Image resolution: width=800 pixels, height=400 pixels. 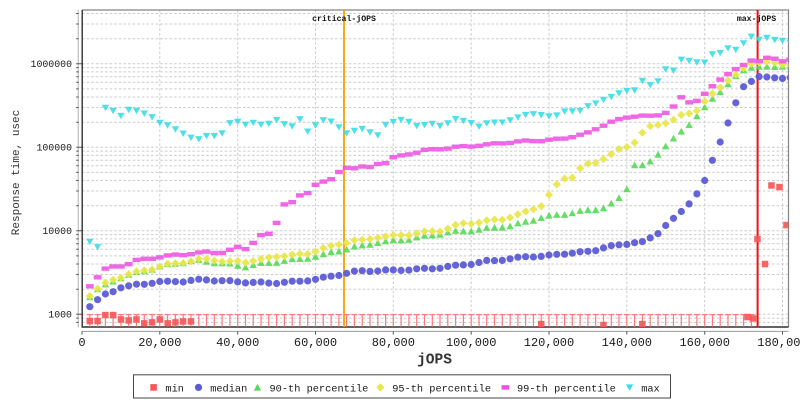 What do you see at coordinates (549, 343) in the screenshot?
I see `svg-text: 120,000` at bounding box center [549, 343].